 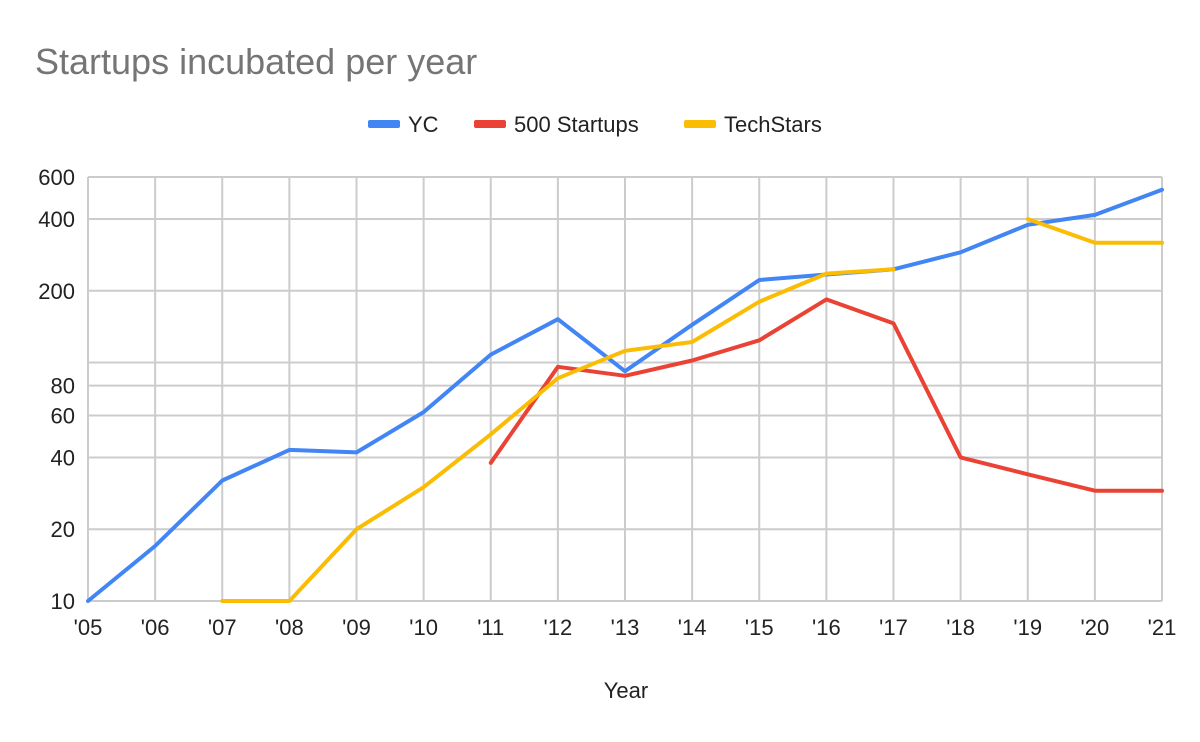 I want to click on x-tick-label: '15, so click(x=759, y=627).